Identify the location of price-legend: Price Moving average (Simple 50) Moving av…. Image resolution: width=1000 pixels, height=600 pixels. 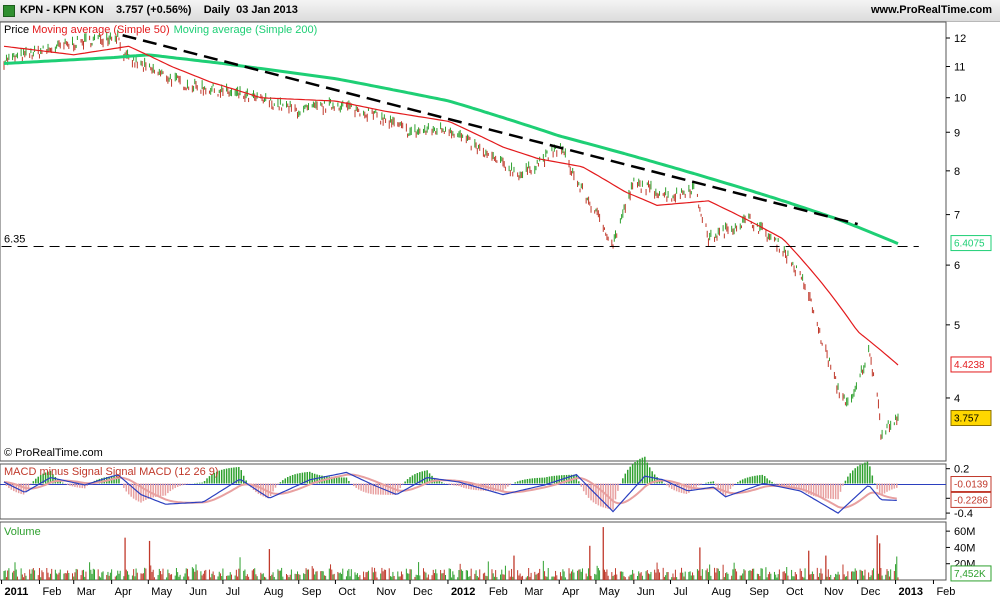
(160, 30).